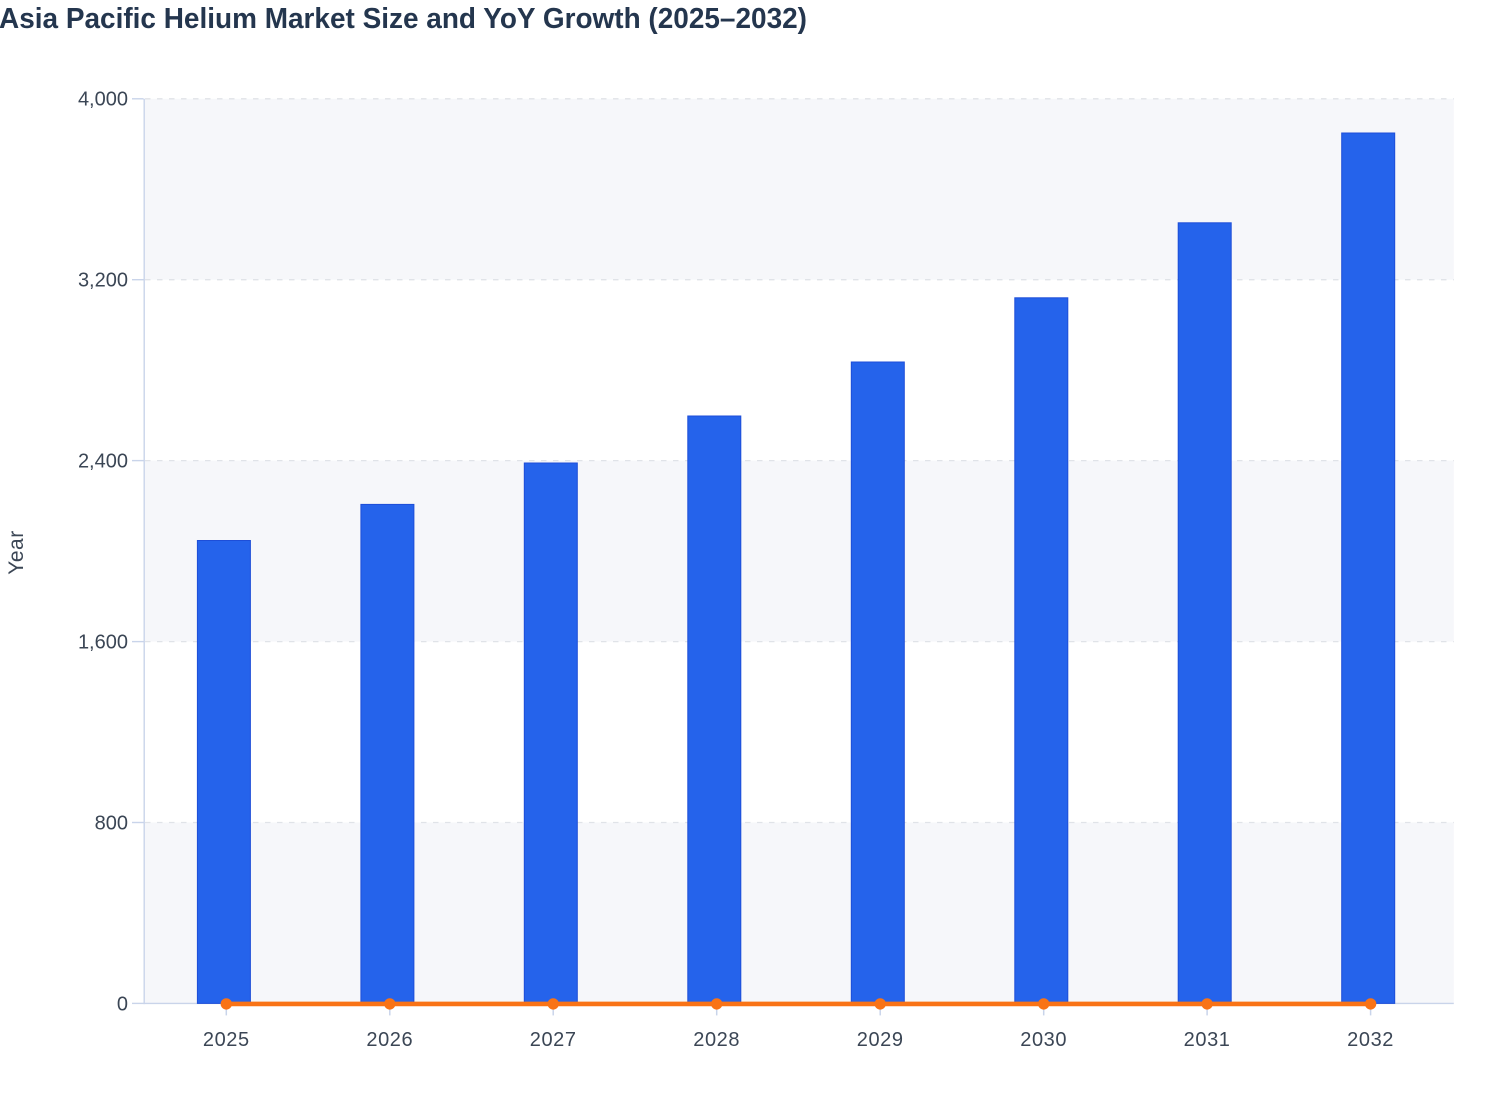 The height and width of the screenshot is (1120, 1508). I want to click on svg-text: 800, so click(111, 823).